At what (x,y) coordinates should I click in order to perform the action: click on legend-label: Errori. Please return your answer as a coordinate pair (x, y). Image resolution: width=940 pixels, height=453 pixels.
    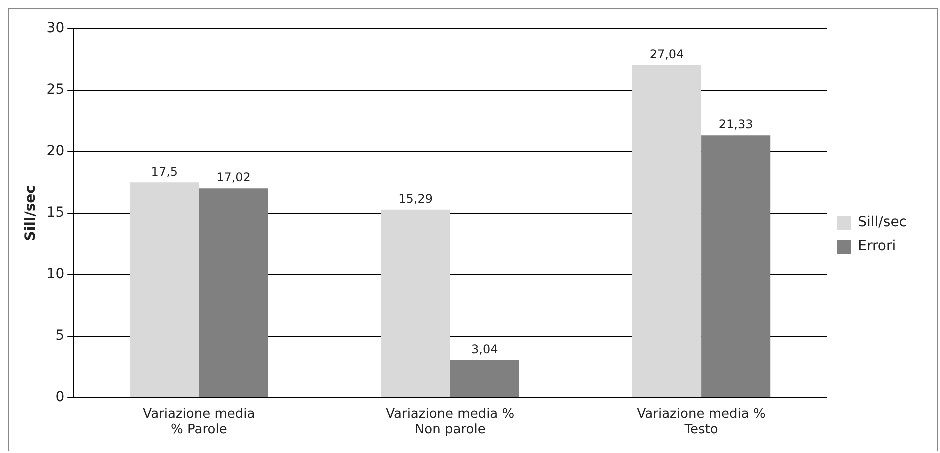
    Looking at the image, I should click on (877, 246).